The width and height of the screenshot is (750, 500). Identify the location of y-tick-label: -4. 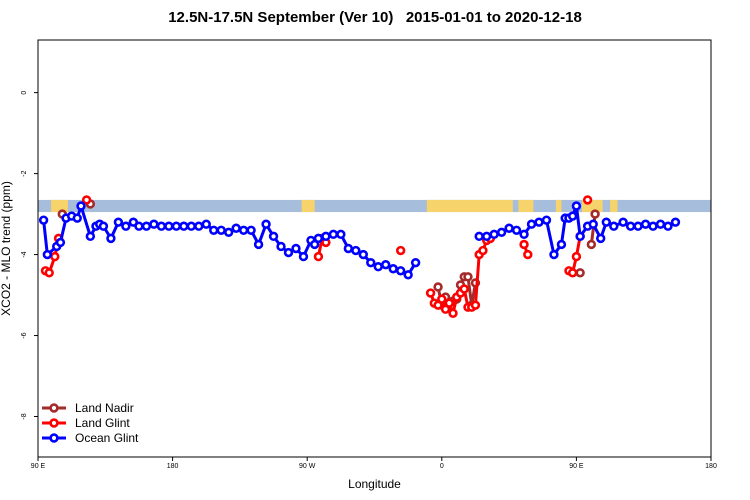
(24, 254).